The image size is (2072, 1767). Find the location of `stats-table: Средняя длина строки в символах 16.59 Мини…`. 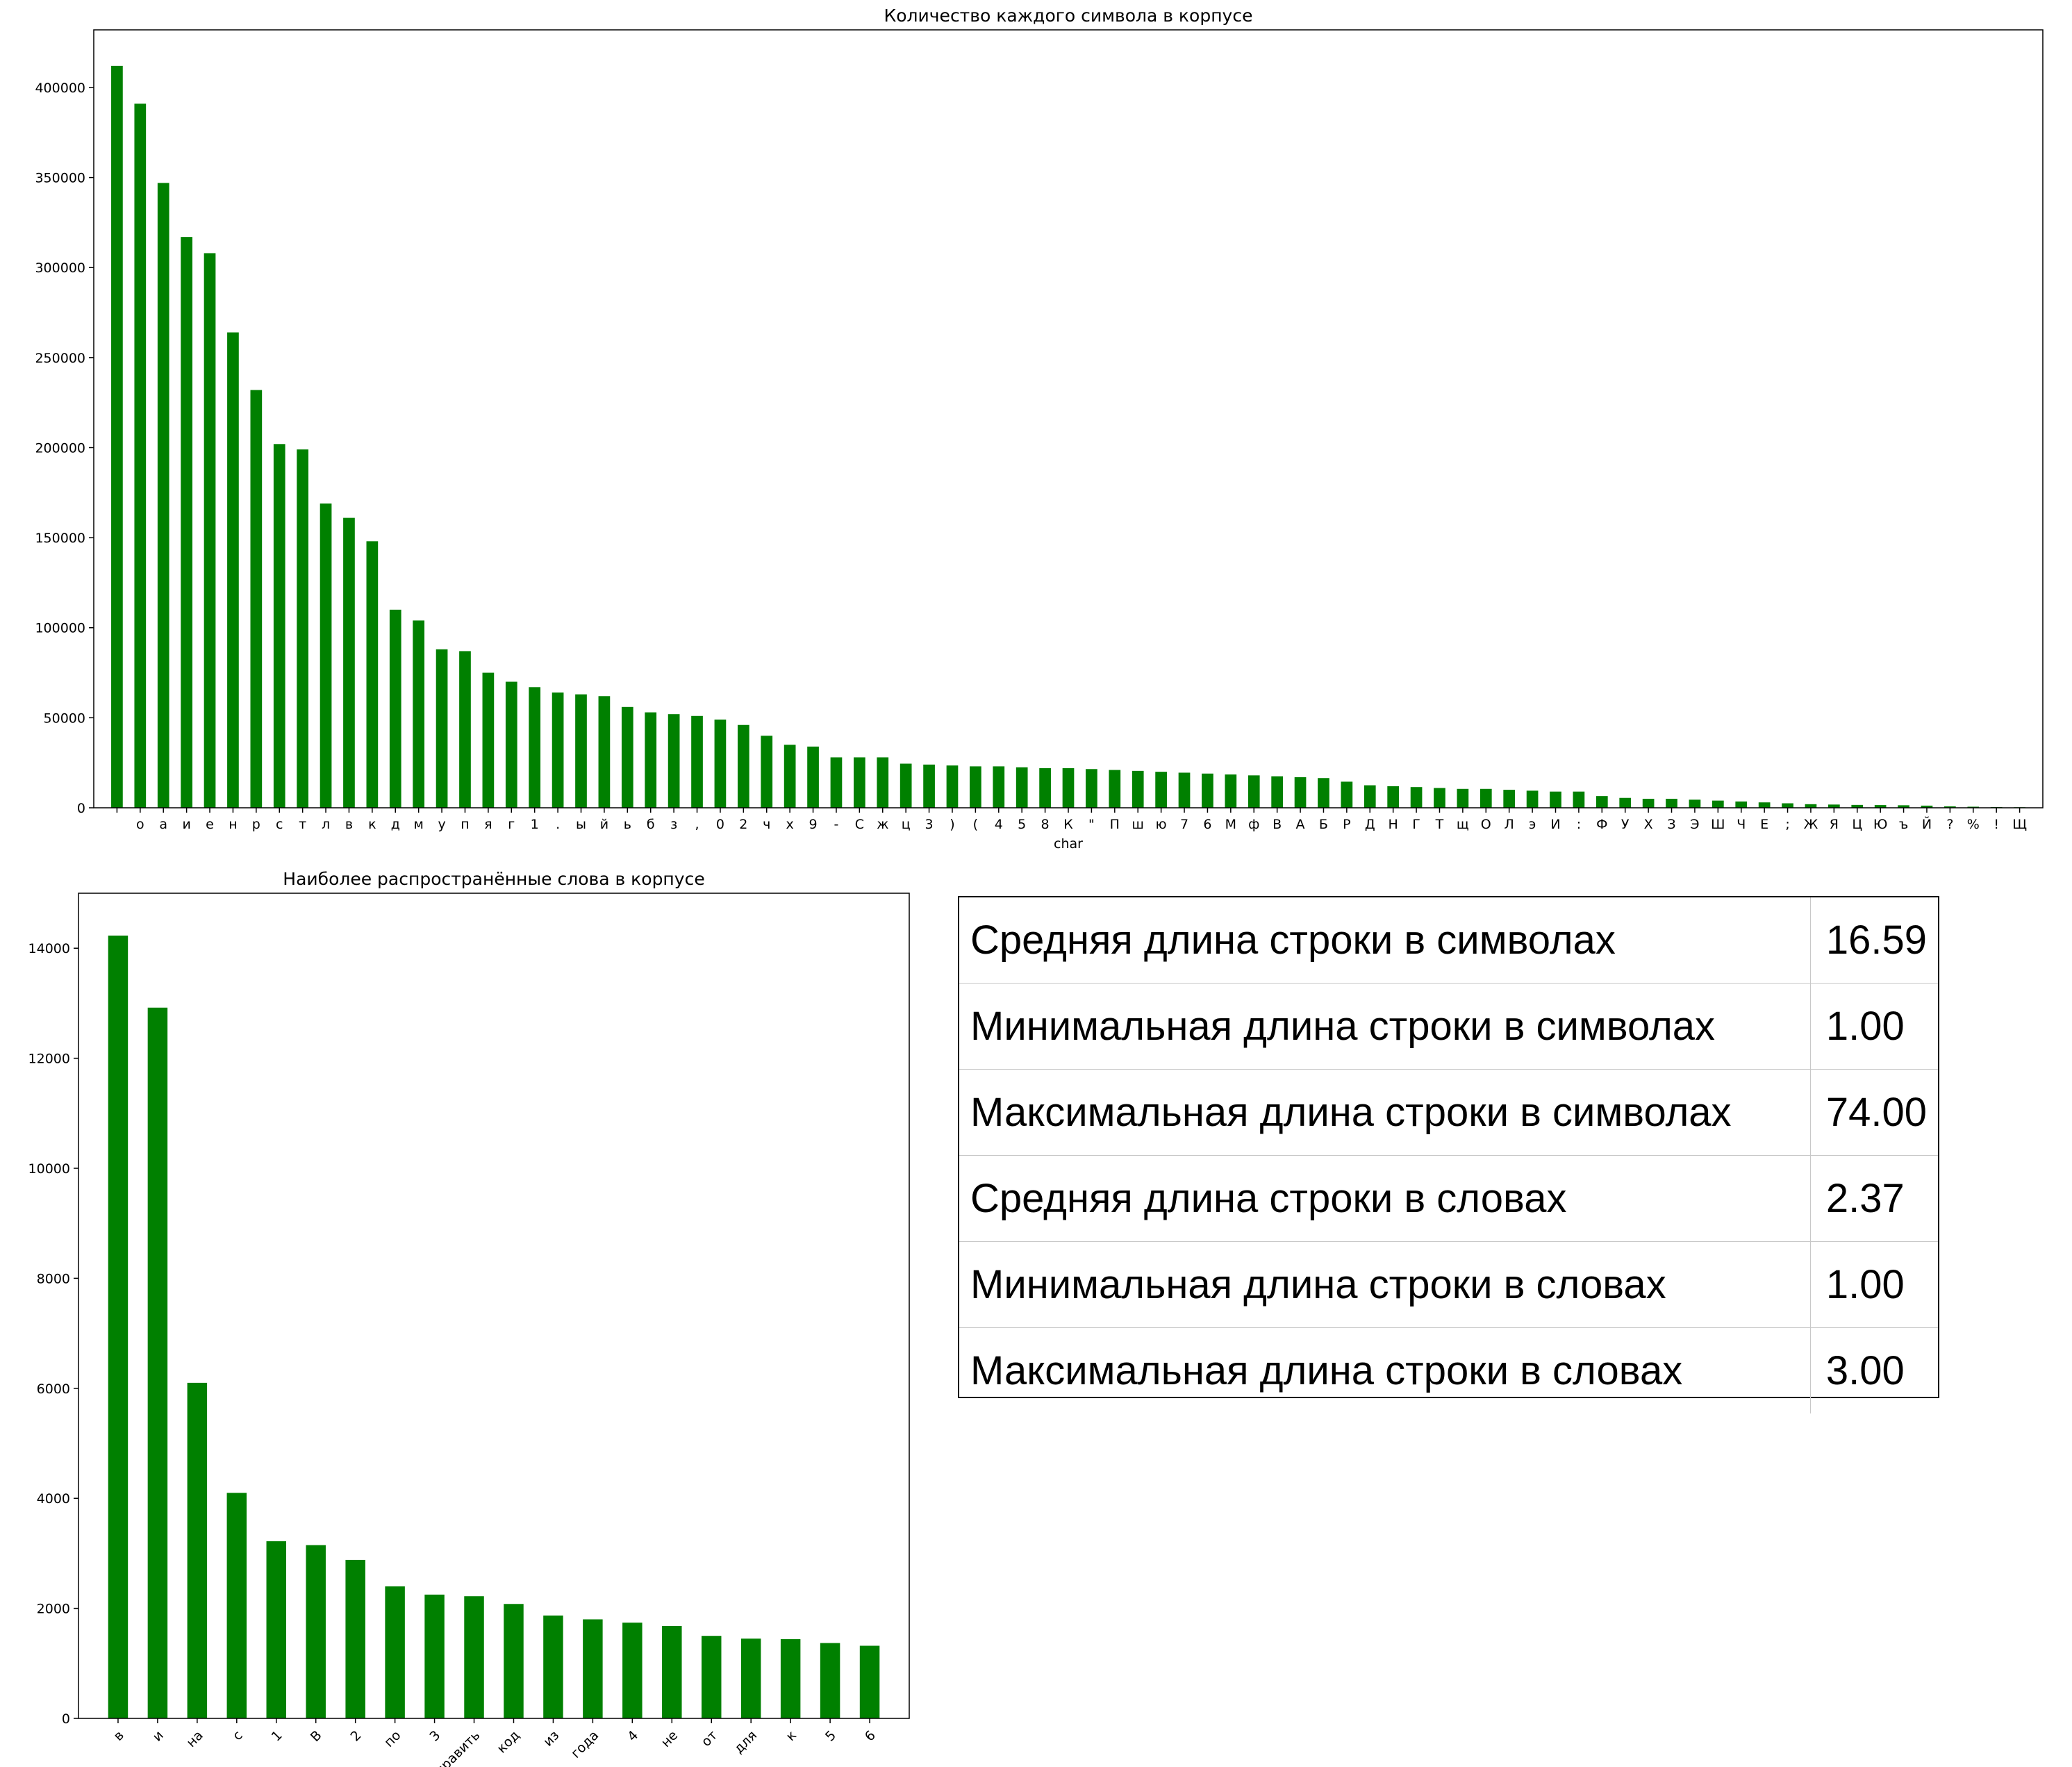

stats-table: Средняя длина строки в символах 16.59 Мини… is located at coordinates (1448, 1154).